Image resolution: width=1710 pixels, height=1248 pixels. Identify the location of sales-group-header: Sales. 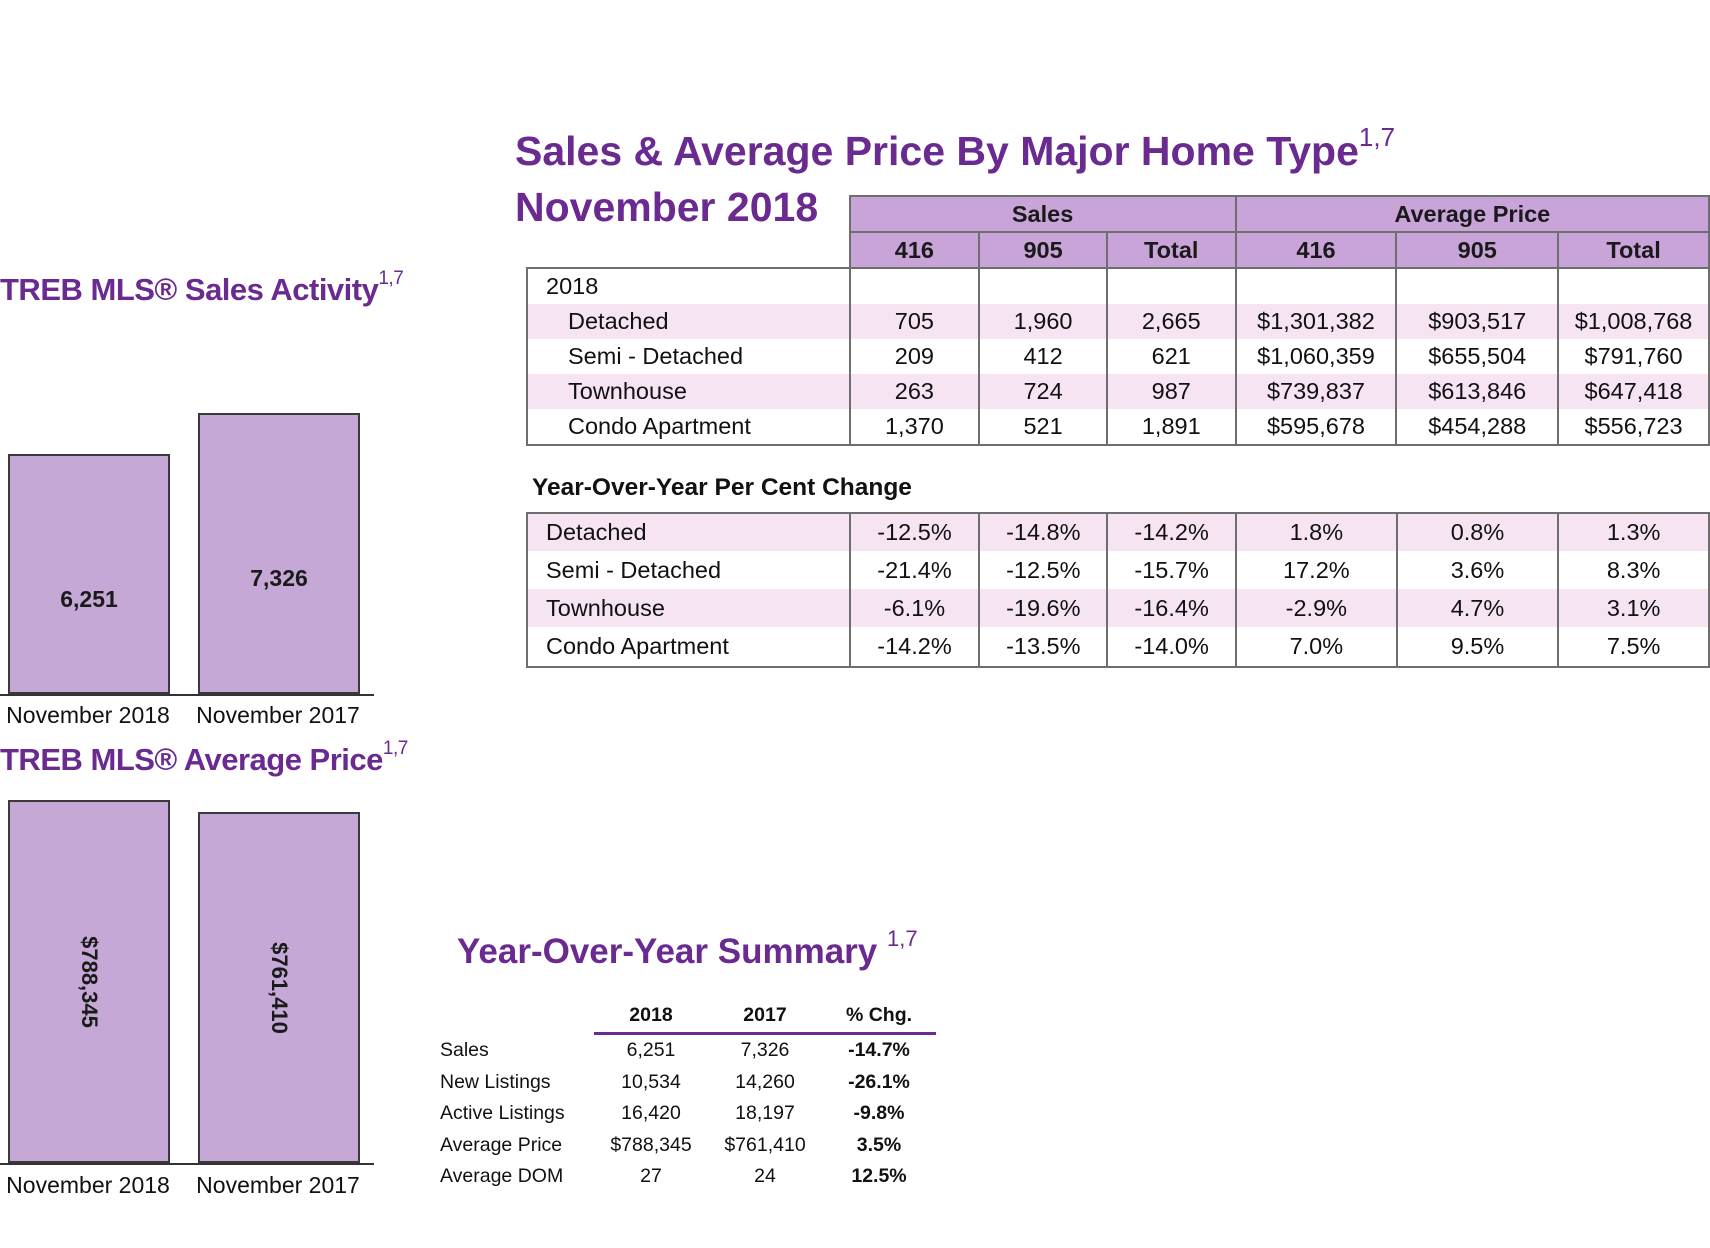
(1042, 214).